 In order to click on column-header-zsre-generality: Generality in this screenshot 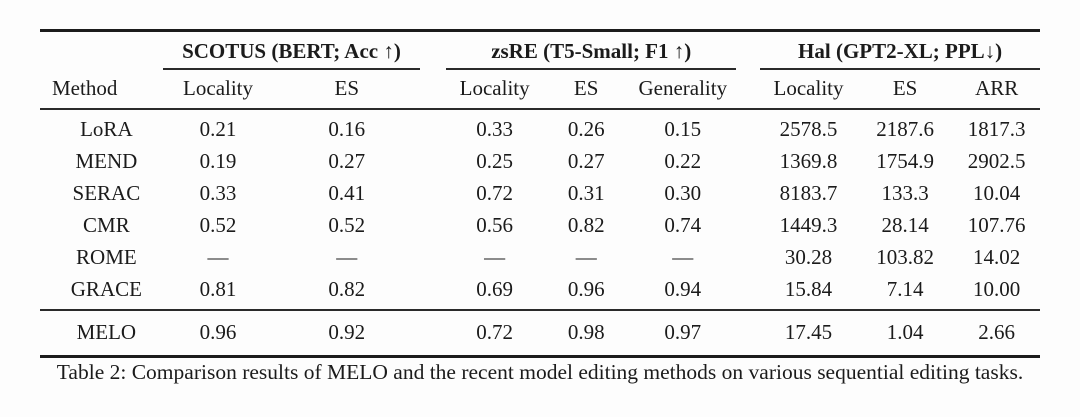, I will do `click(683, 89)`.